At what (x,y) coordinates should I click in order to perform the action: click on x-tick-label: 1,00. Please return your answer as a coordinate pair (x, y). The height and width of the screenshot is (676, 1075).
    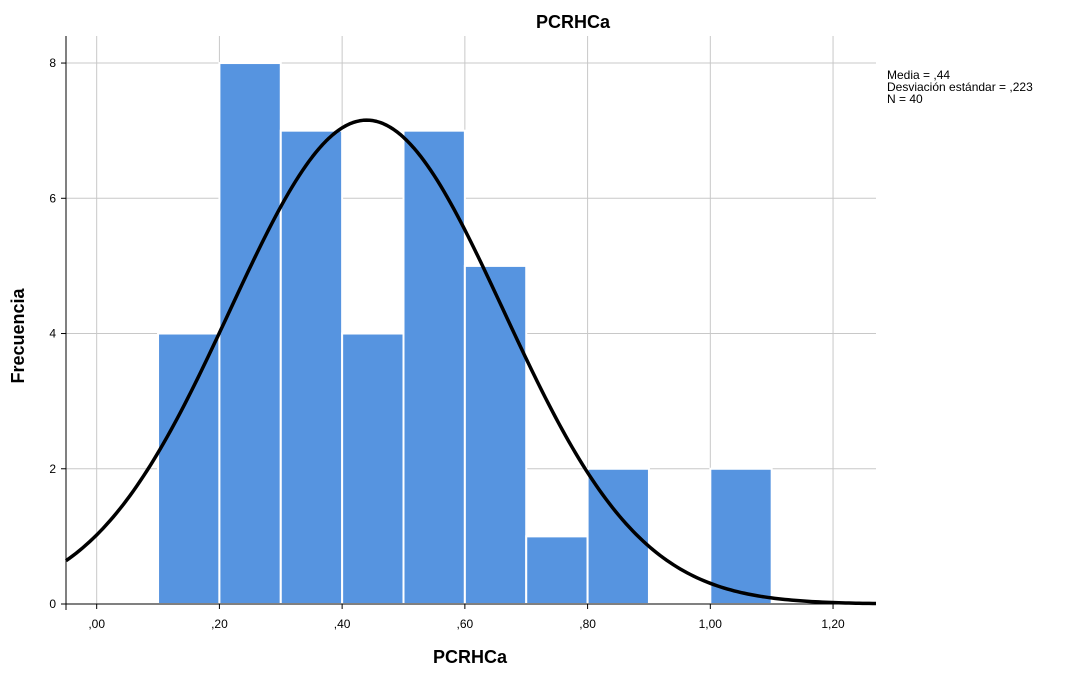
    Looking at the image, I should click on (711, 624).